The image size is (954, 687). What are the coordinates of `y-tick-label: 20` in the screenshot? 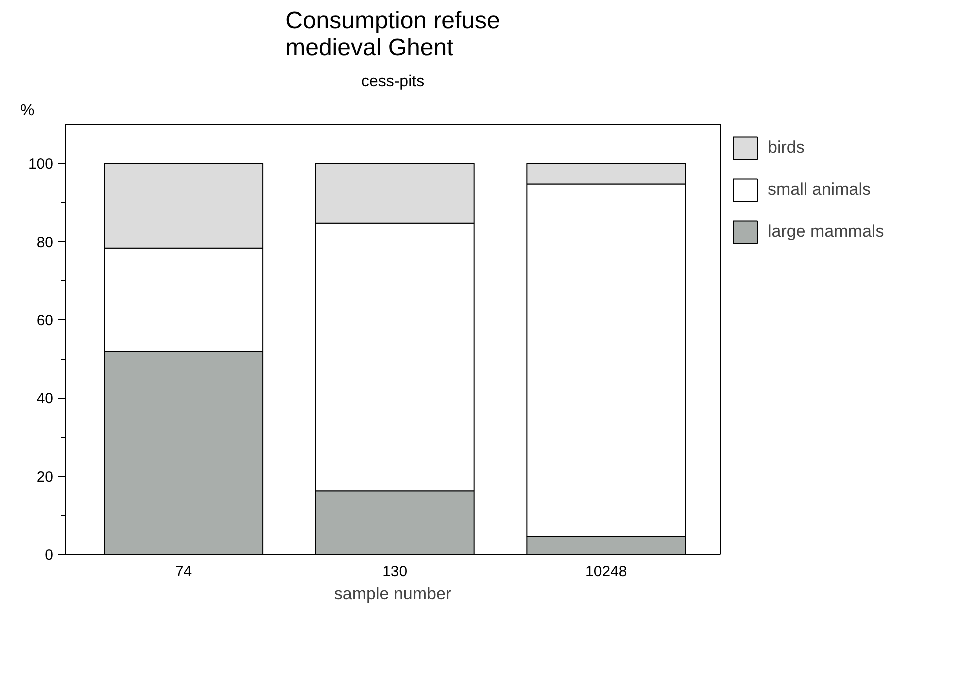 It's located at (45, 477).